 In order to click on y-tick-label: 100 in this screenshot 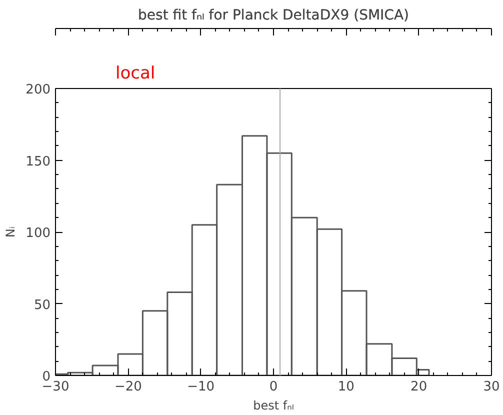, I will do `click(38, 233)`.